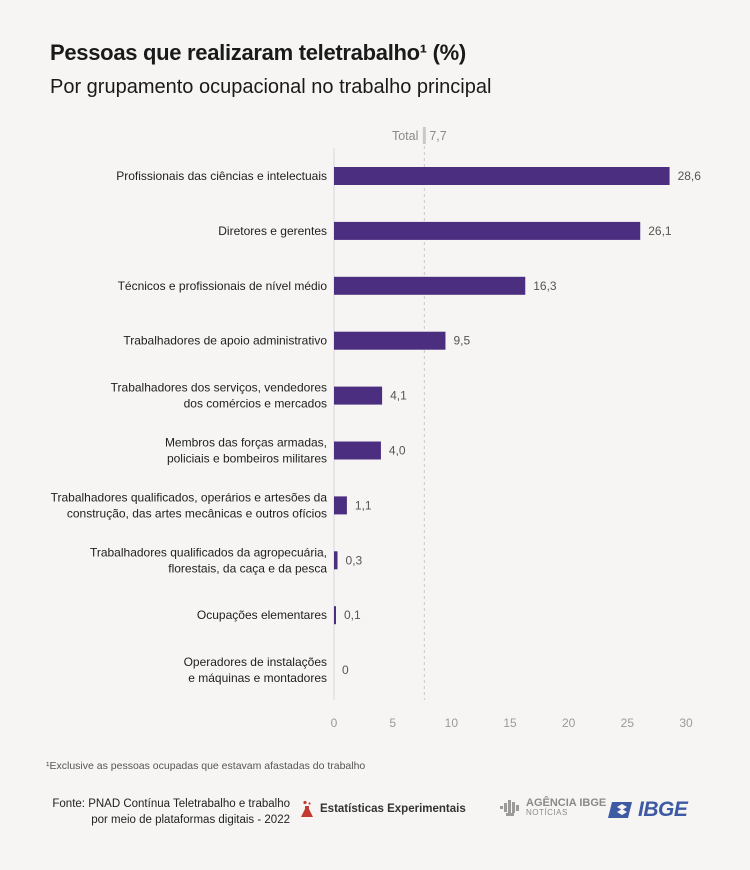  What do you see at coordinates (262, 615) in the screenshot?
I see `category-label: Ocupações elementares` at bounding box center [262, 615].